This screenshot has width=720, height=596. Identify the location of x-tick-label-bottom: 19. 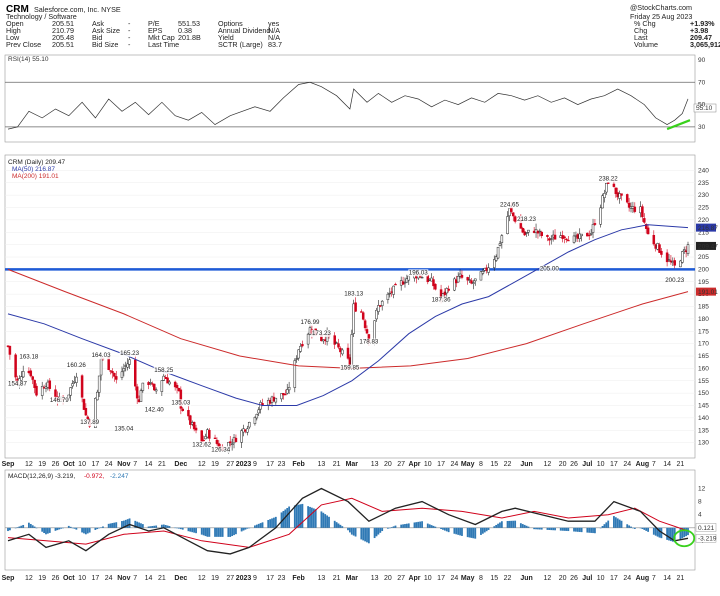
(42, 578).